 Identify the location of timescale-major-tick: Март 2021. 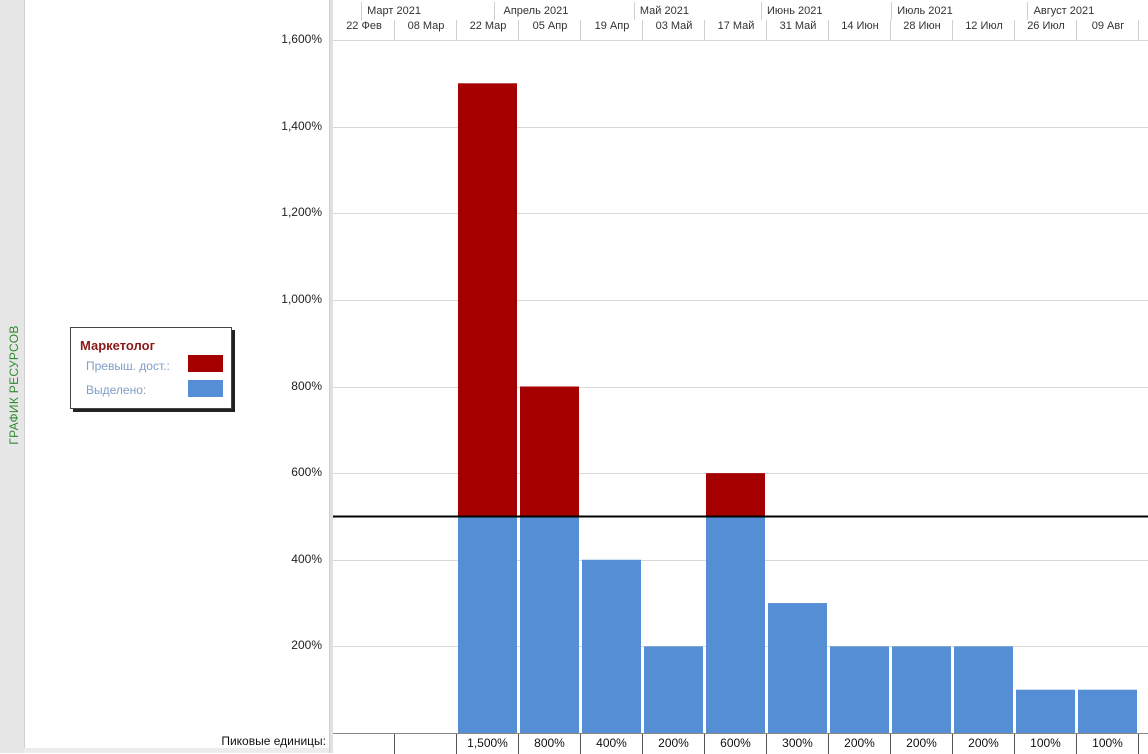
(394, 11).